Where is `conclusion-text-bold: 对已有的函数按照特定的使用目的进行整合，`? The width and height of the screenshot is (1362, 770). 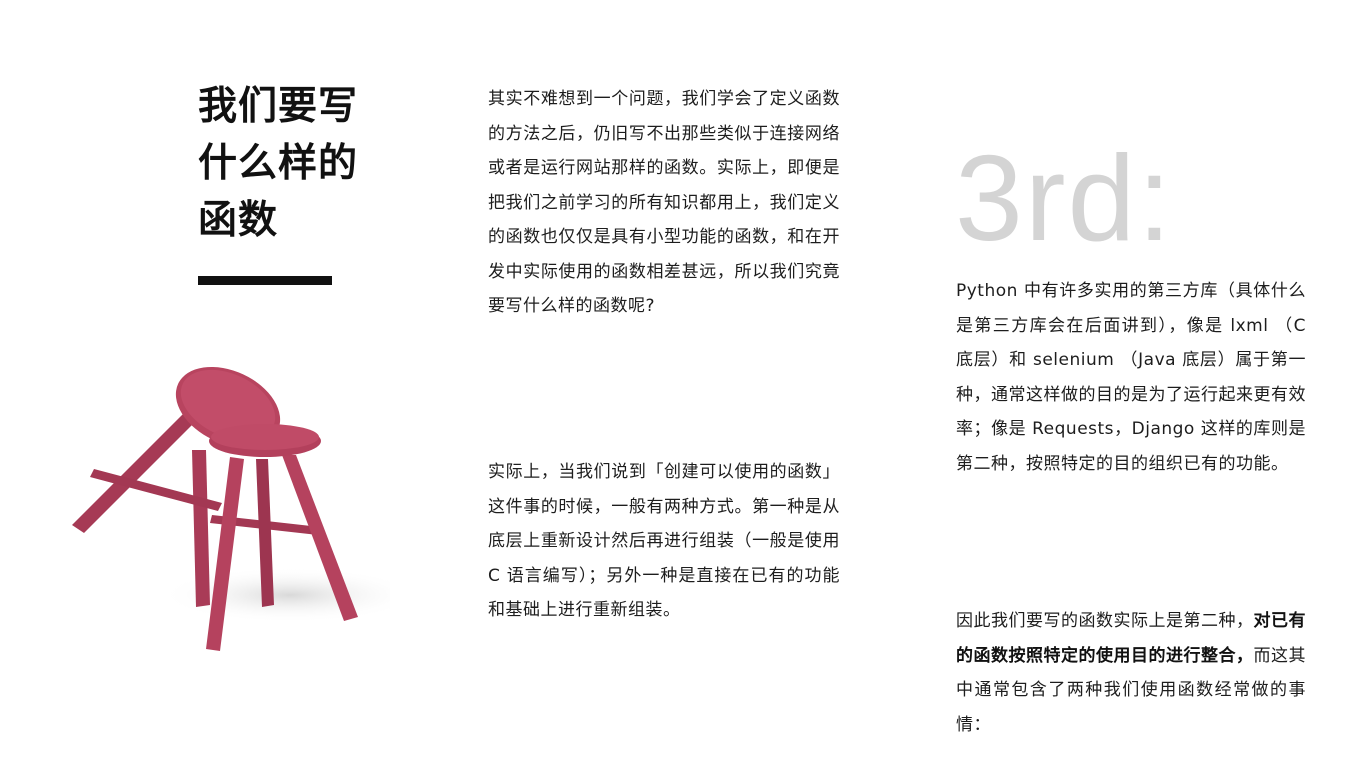 conclusion-text-bold: 对已有的函数按照特定的使用目的进行整合， is located at coordinates (1131, 638).